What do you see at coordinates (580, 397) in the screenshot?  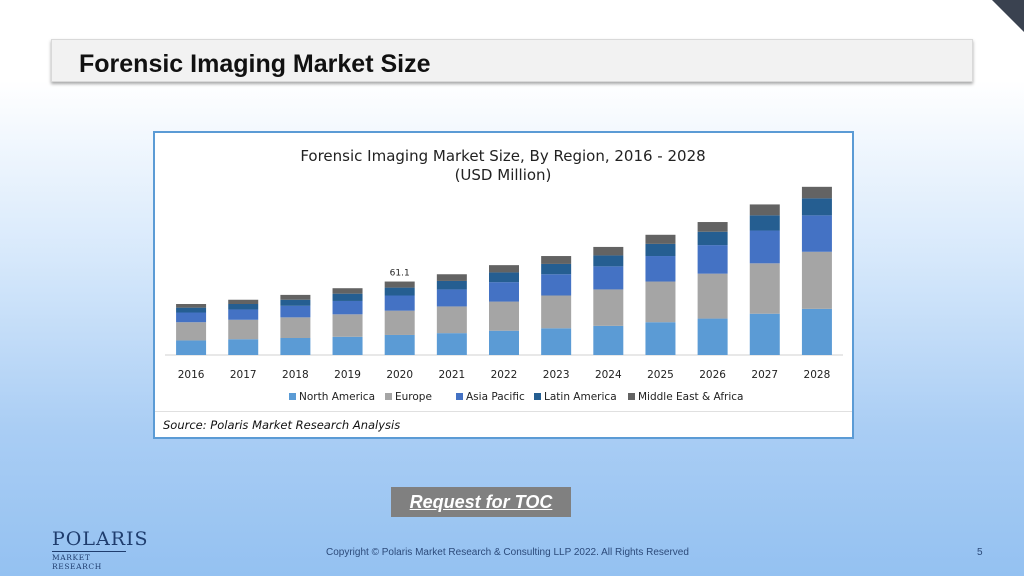 I see `legend-label: Latin America` at bounding box center [580, 397].